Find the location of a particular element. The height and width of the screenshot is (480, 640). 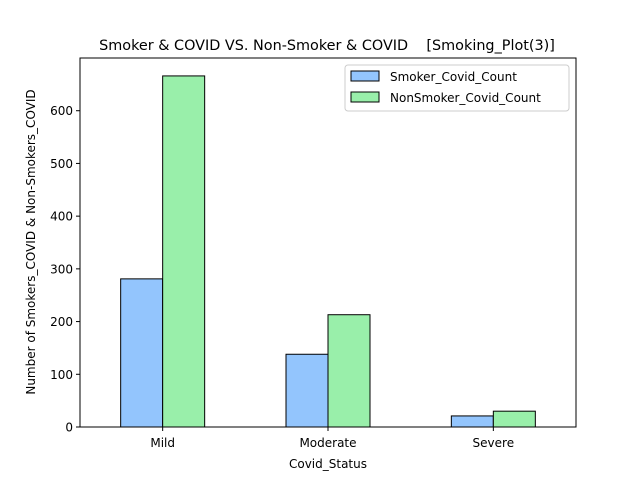

x-tick-label: Mild is located at coordinates (162, 443).